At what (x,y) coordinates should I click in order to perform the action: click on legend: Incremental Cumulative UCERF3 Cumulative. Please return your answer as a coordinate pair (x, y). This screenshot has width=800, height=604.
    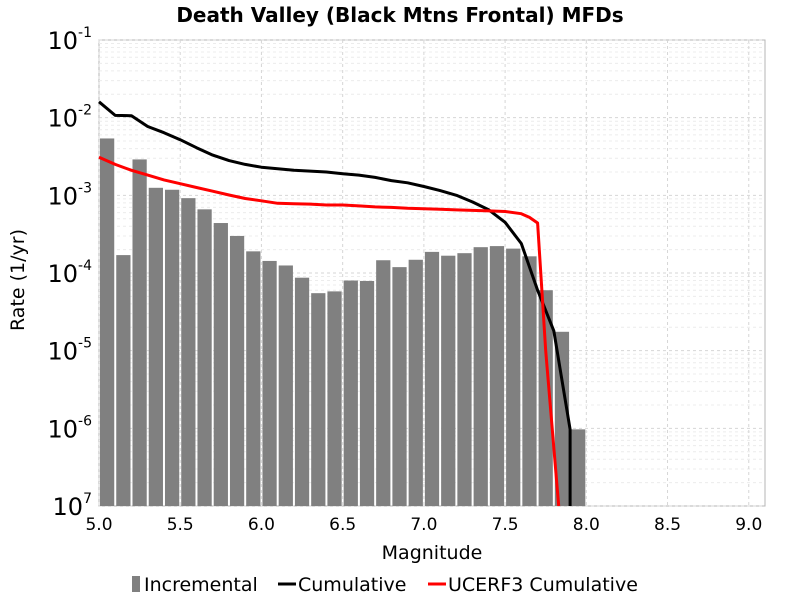
    Looking at the image, I should click on (385, 585).